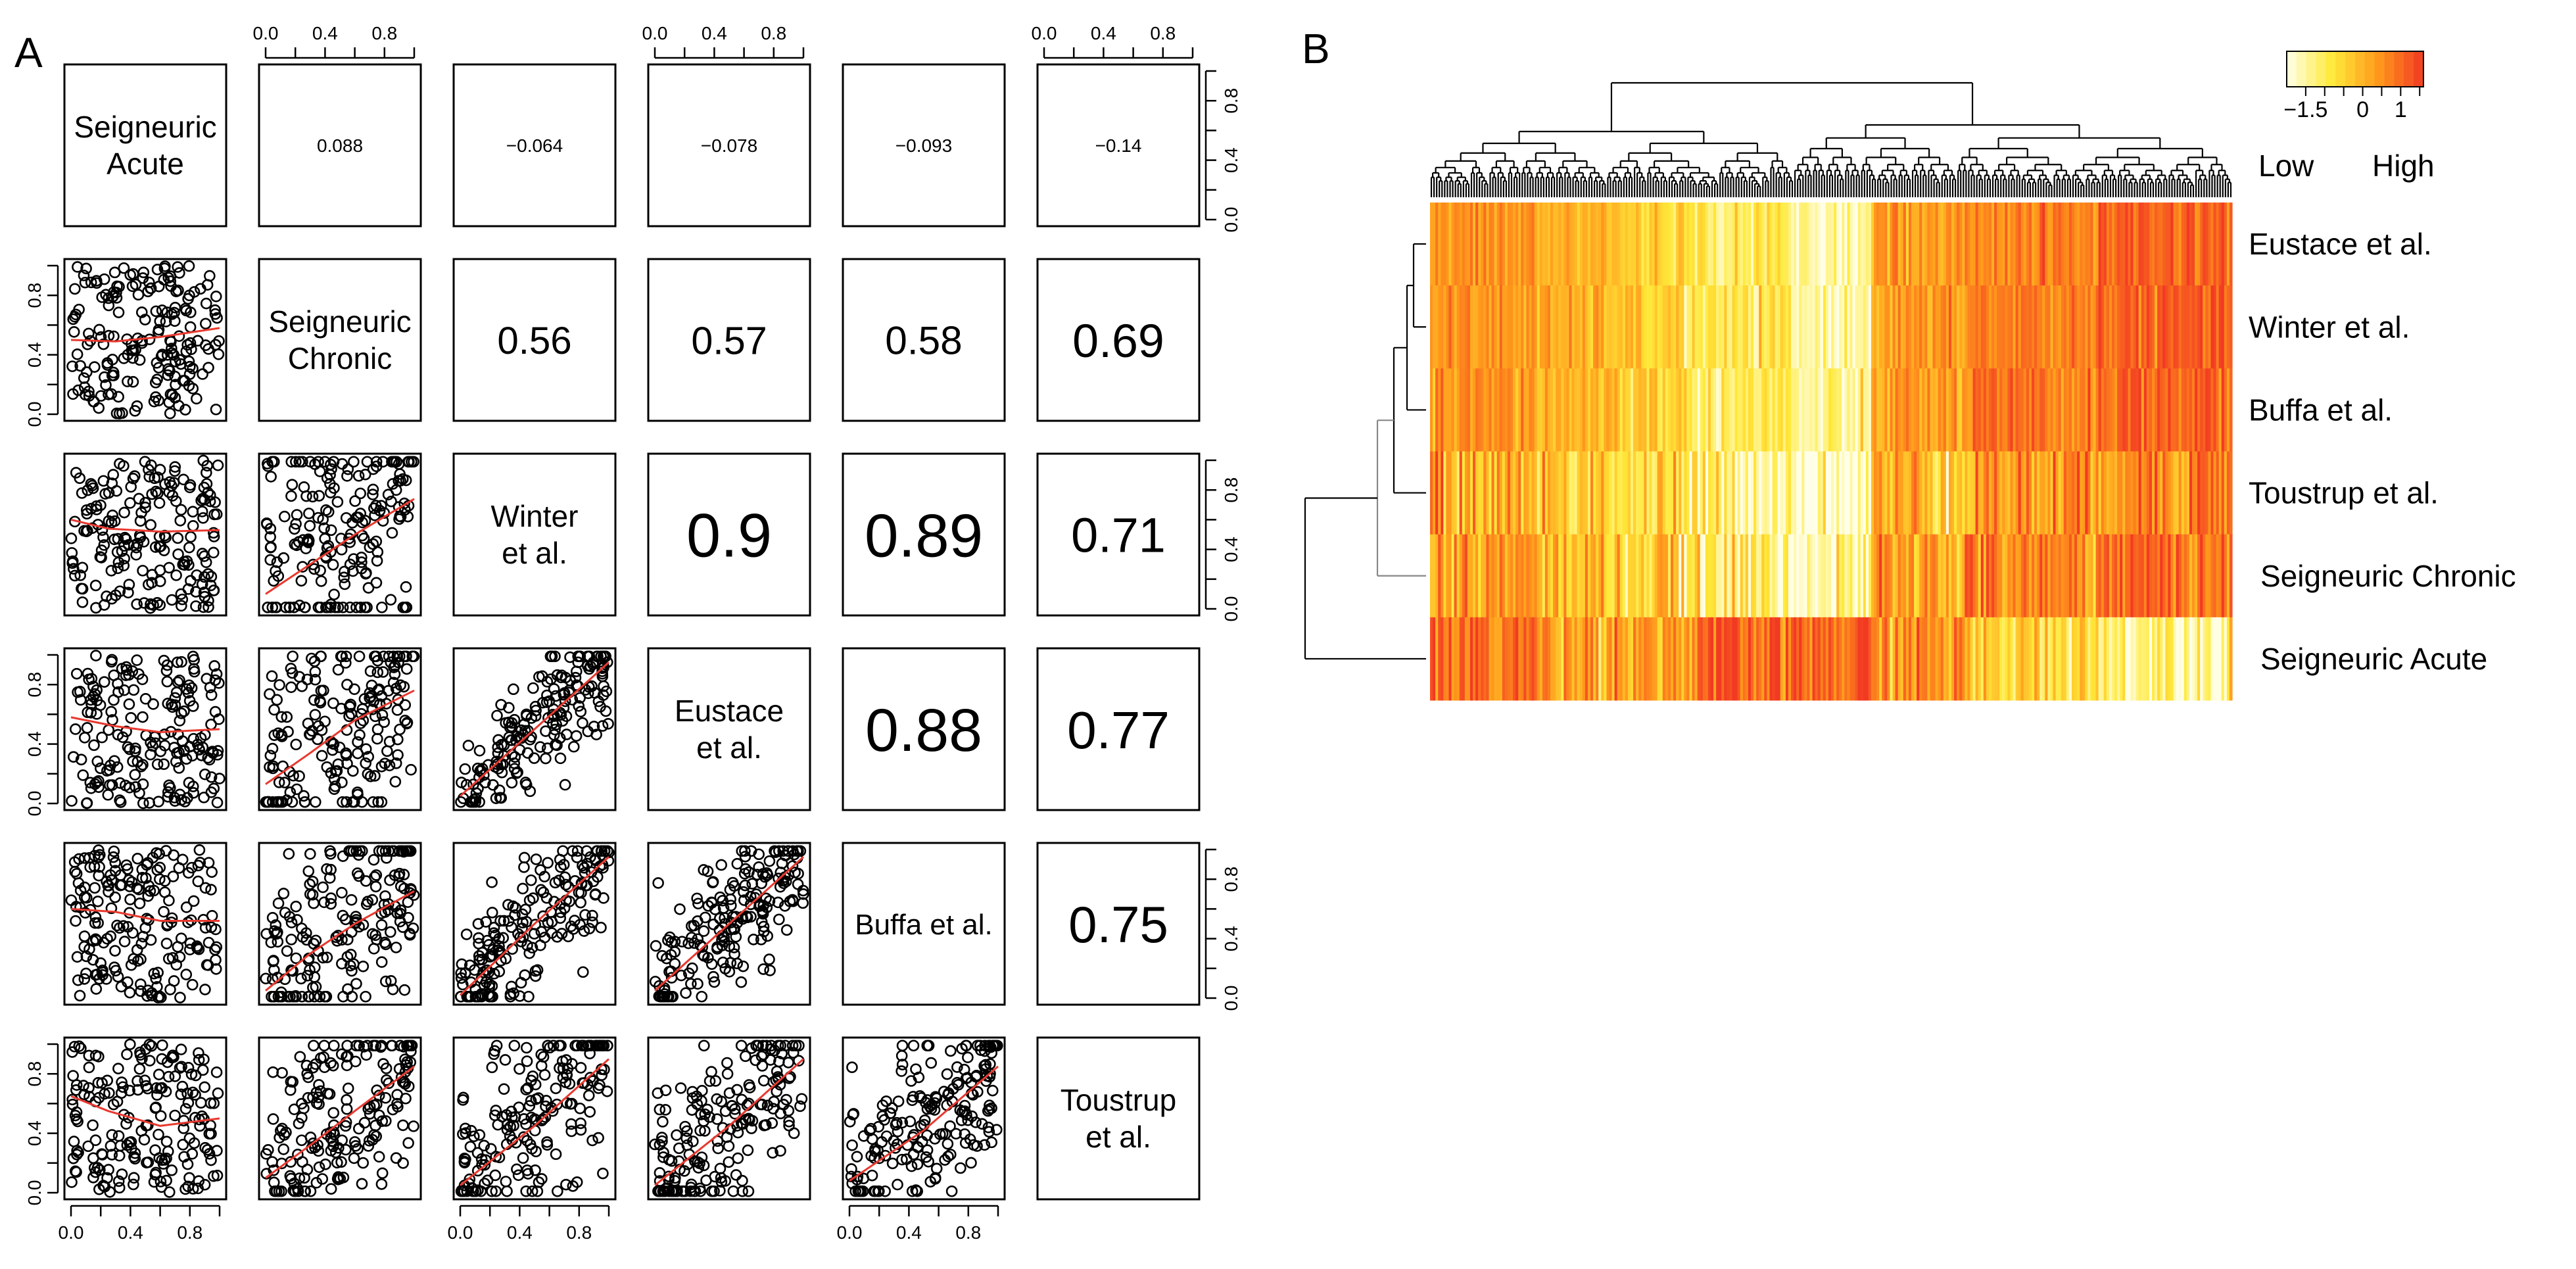 Image resolution: width=2576 pixels, height=1269 pixels. I want to click on fit-line, so click(145, 335).